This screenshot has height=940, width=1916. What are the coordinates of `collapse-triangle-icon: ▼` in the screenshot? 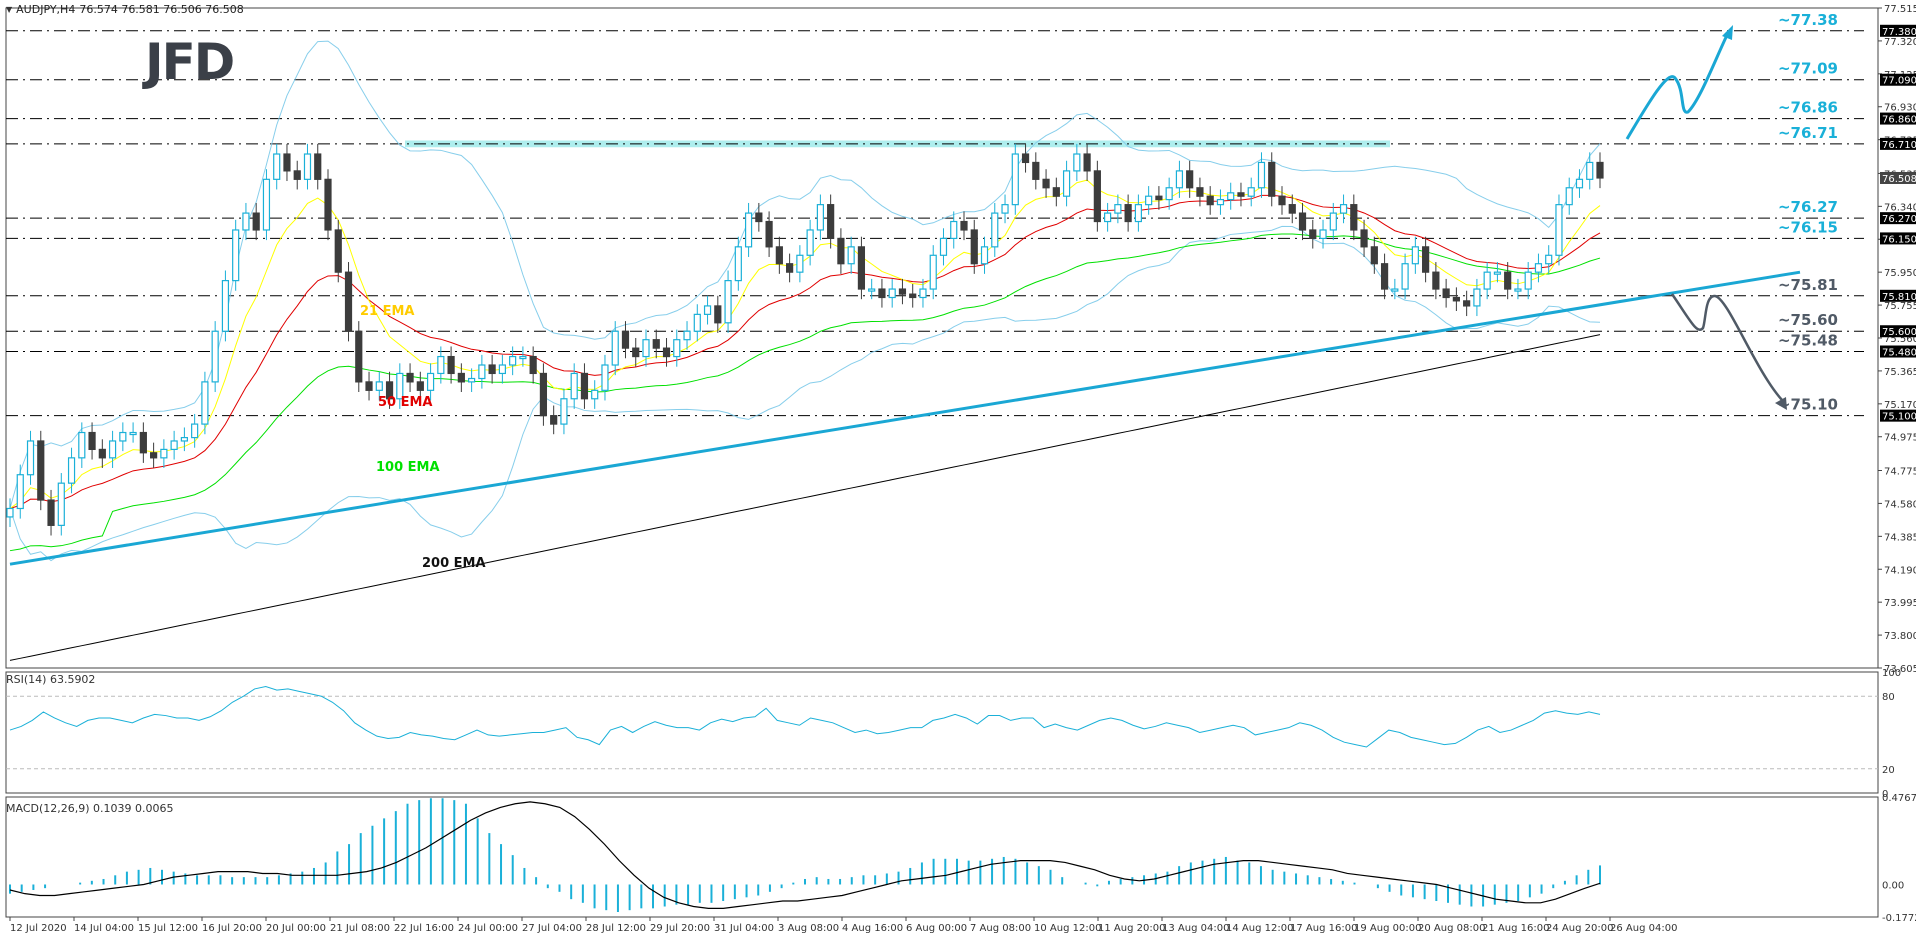 It's located at (9, 9).